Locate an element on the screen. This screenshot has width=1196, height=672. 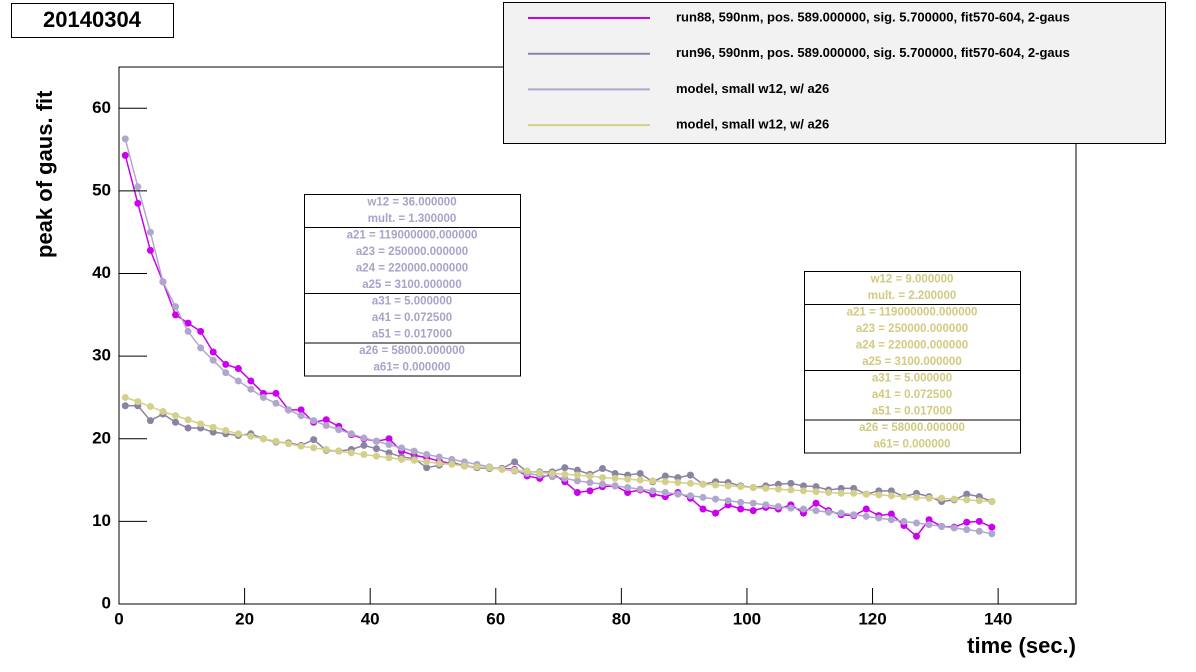
param-text: mult. = 1.300000 is located at coordinates (412, 219).